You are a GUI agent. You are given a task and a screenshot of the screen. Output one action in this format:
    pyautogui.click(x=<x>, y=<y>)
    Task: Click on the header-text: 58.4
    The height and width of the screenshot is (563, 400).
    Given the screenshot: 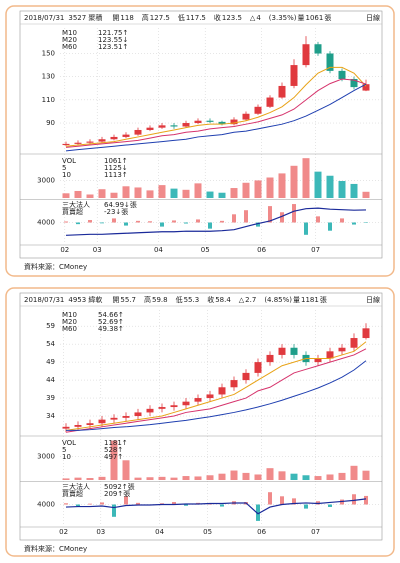 What is the action you would take?
    pyautogui.click(x=223, y=300)
    